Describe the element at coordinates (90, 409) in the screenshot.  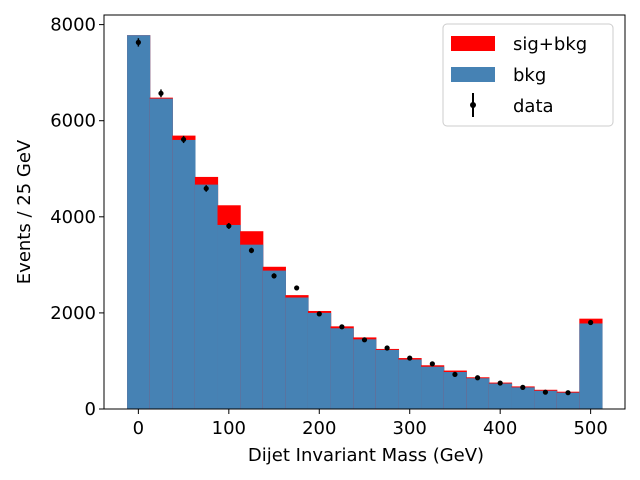
I see `y-tick-label: 0` at that location.